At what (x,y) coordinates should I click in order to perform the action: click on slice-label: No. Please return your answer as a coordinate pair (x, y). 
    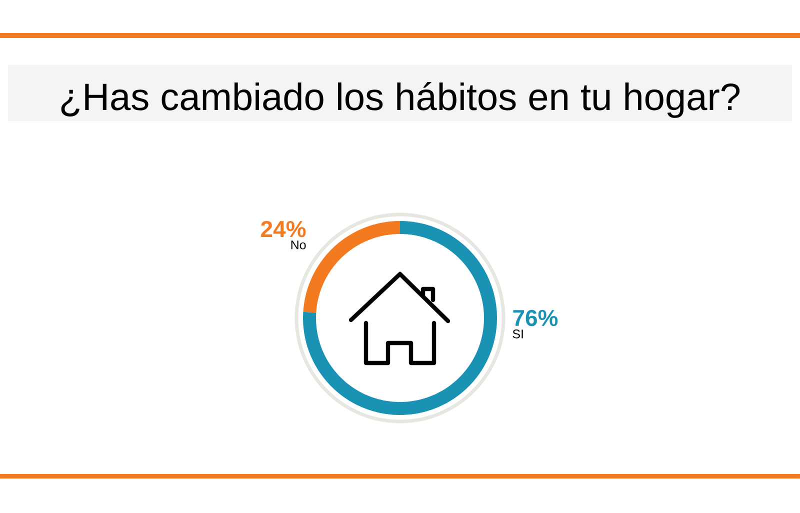
    Looking at the image, I should click on (298, 245).